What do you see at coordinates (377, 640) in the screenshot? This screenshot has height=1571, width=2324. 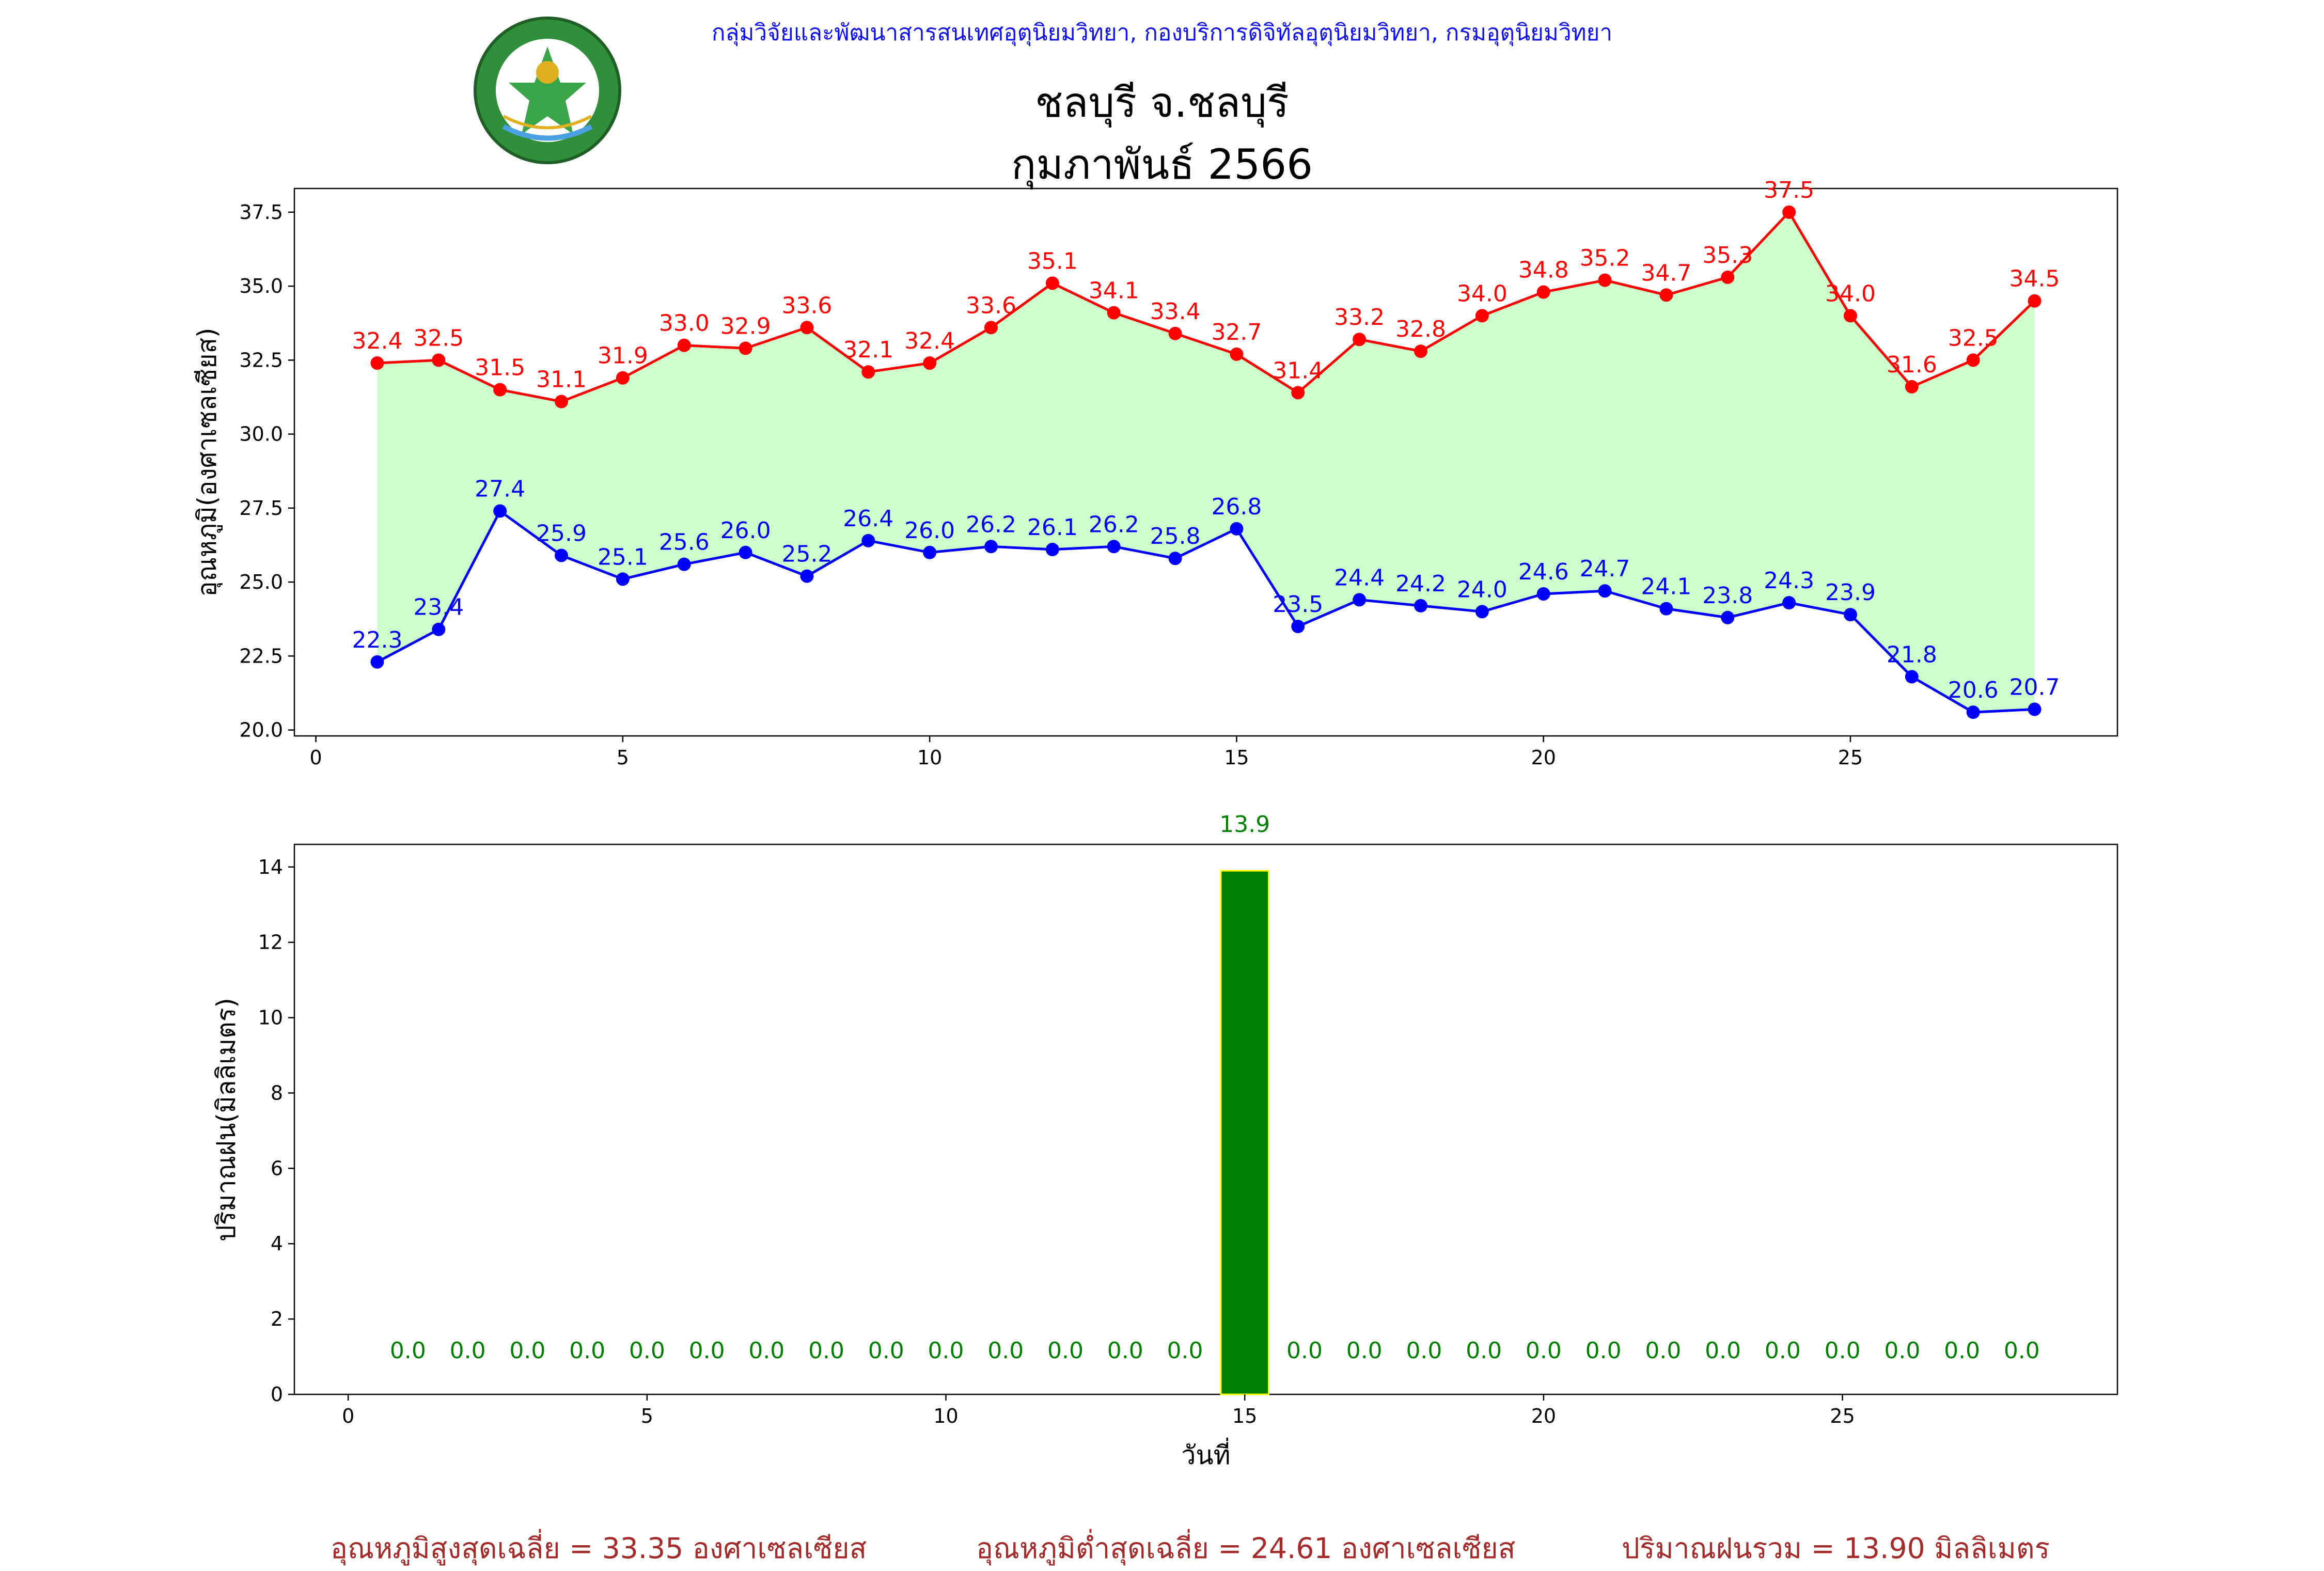 I see `min-temp-data-label: 22.3` at bounding box center [377, 640].